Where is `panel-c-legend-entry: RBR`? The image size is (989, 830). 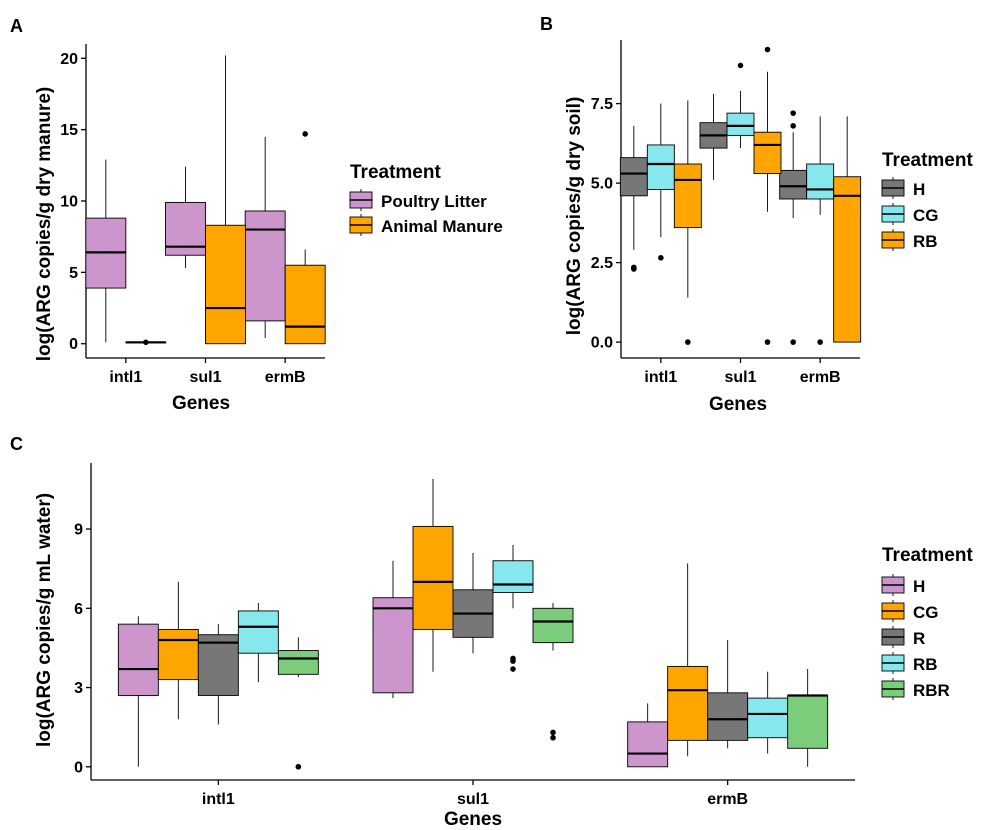 panel-c-legend-entry: RBR is located at coordinates (915, 689).